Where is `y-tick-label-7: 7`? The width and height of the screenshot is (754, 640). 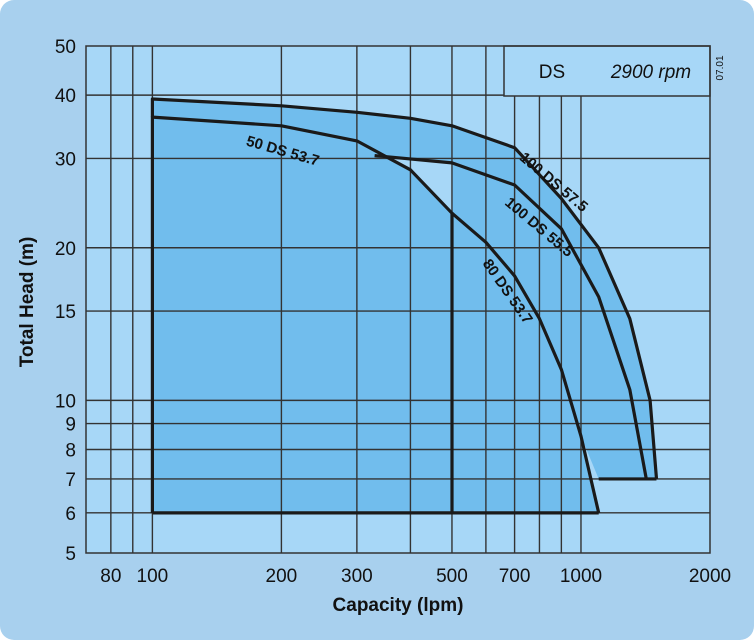
y-tick-label-7: 7 is located at coordinates (70, 480).